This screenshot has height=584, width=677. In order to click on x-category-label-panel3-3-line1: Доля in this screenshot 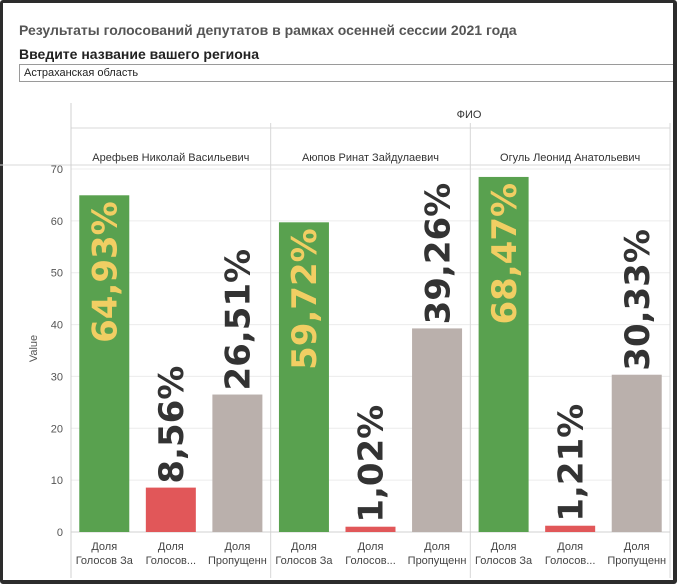, I will do `click(637, 547)`.